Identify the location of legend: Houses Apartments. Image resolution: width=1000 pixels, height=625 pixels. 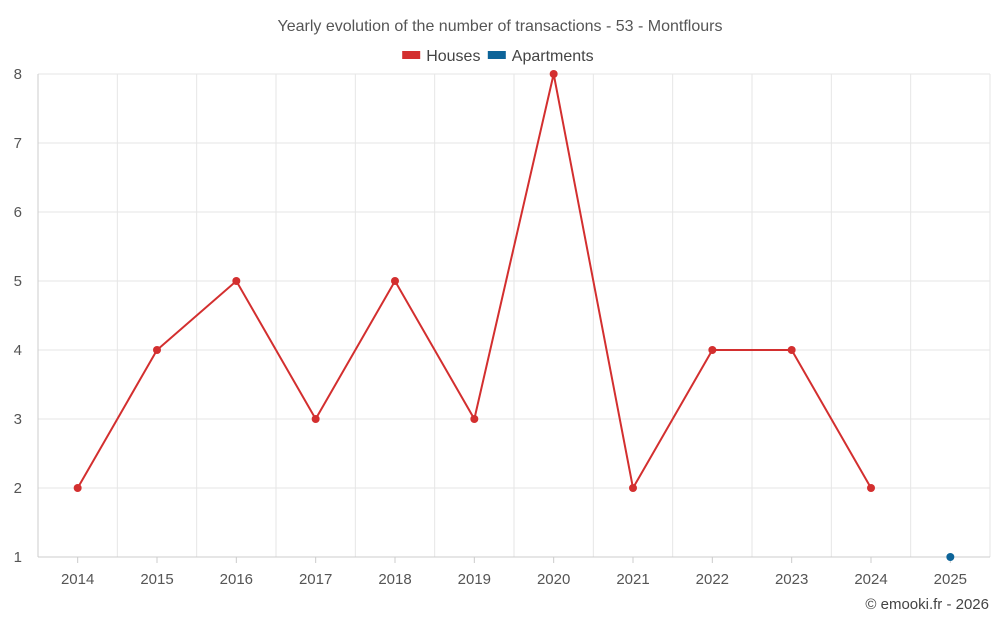
(498, 56).